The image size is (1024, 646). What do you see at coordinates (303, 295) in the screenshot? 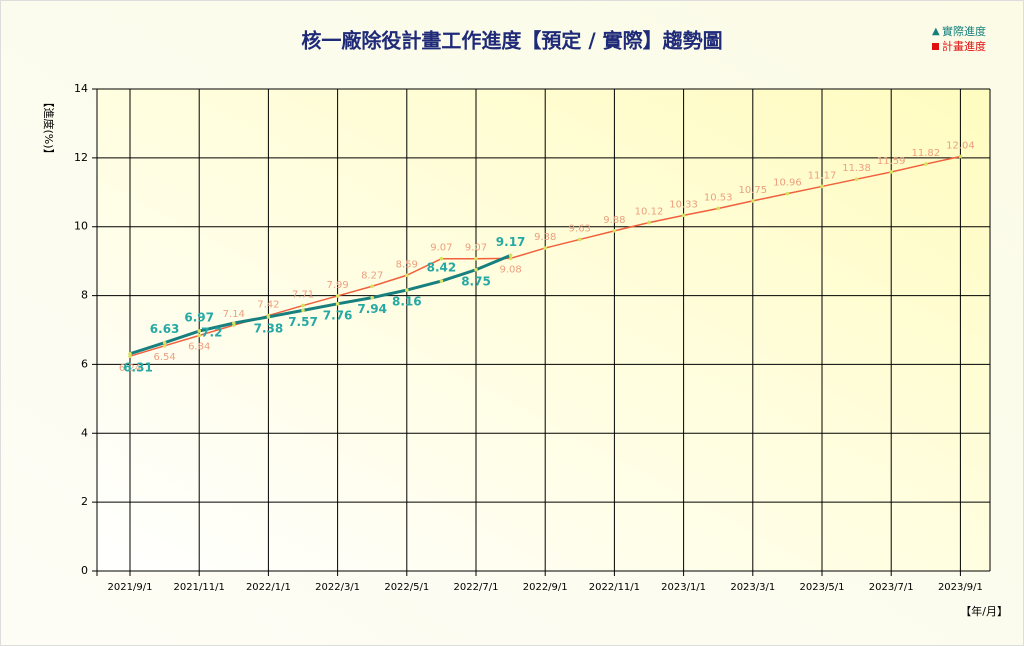
I see `data-label: 7.71` at bounding box center [303, 295].